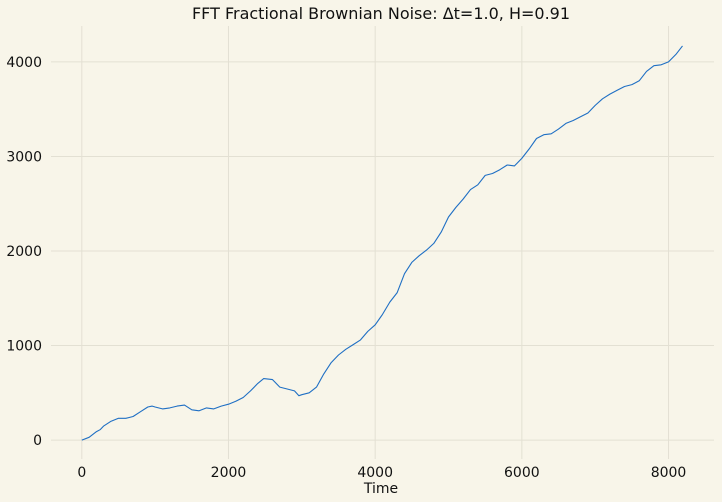  Describe the element at coordinates (37, 441) in the screenshot. I see `y-tick-label: 0` at that location.